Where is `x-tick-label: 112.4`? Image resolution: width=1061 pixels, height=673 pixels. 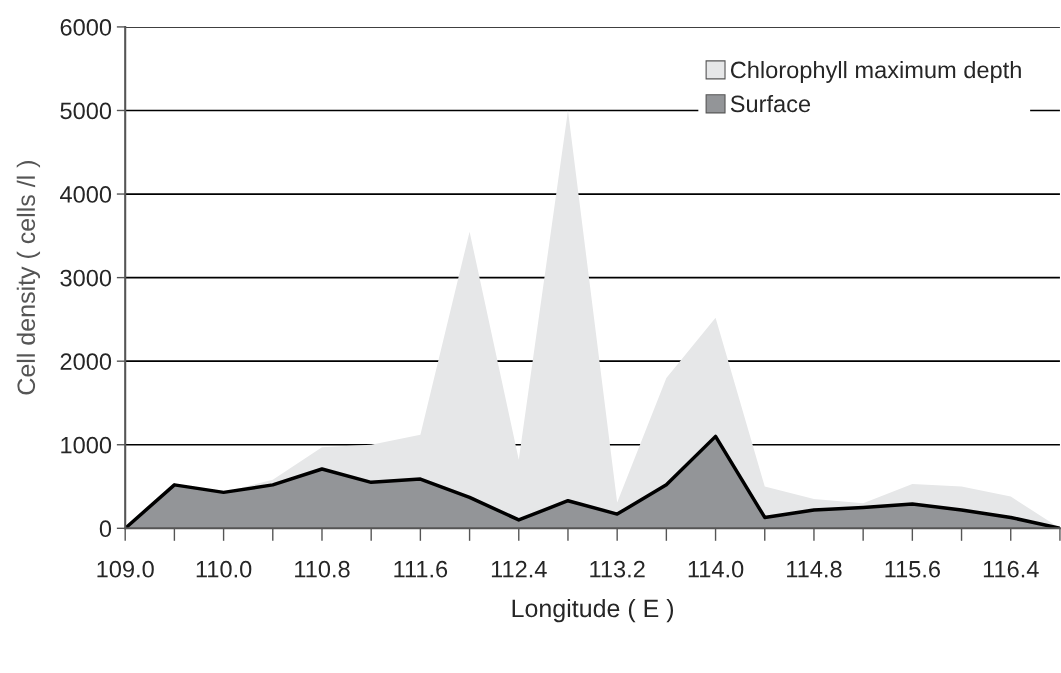 x-tick-label: 112.4 is located at coordinates (519, 569).